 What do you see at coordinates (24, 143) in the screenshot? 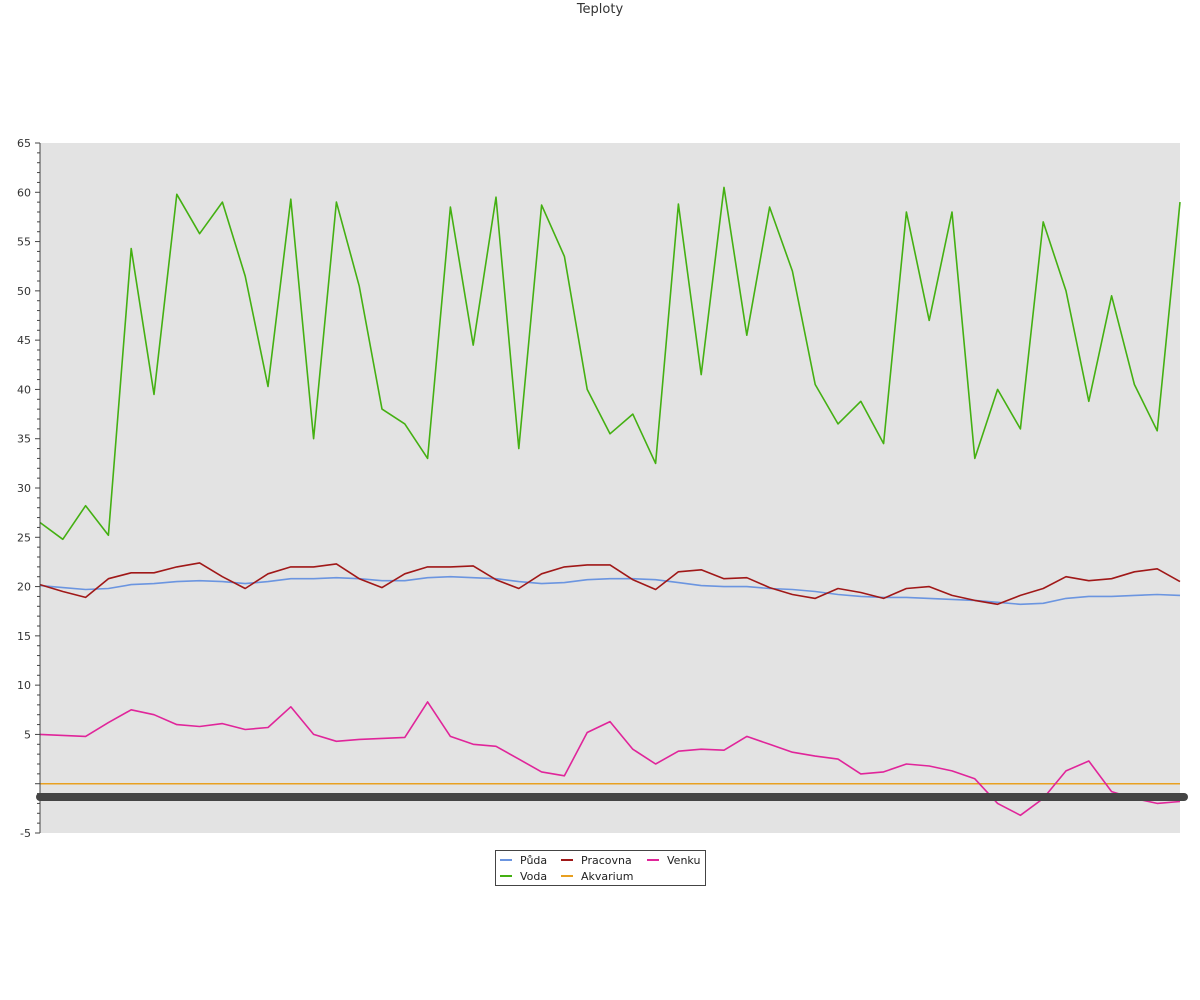
I see `y-tick-label: 65` at bounding box center [24, 143].